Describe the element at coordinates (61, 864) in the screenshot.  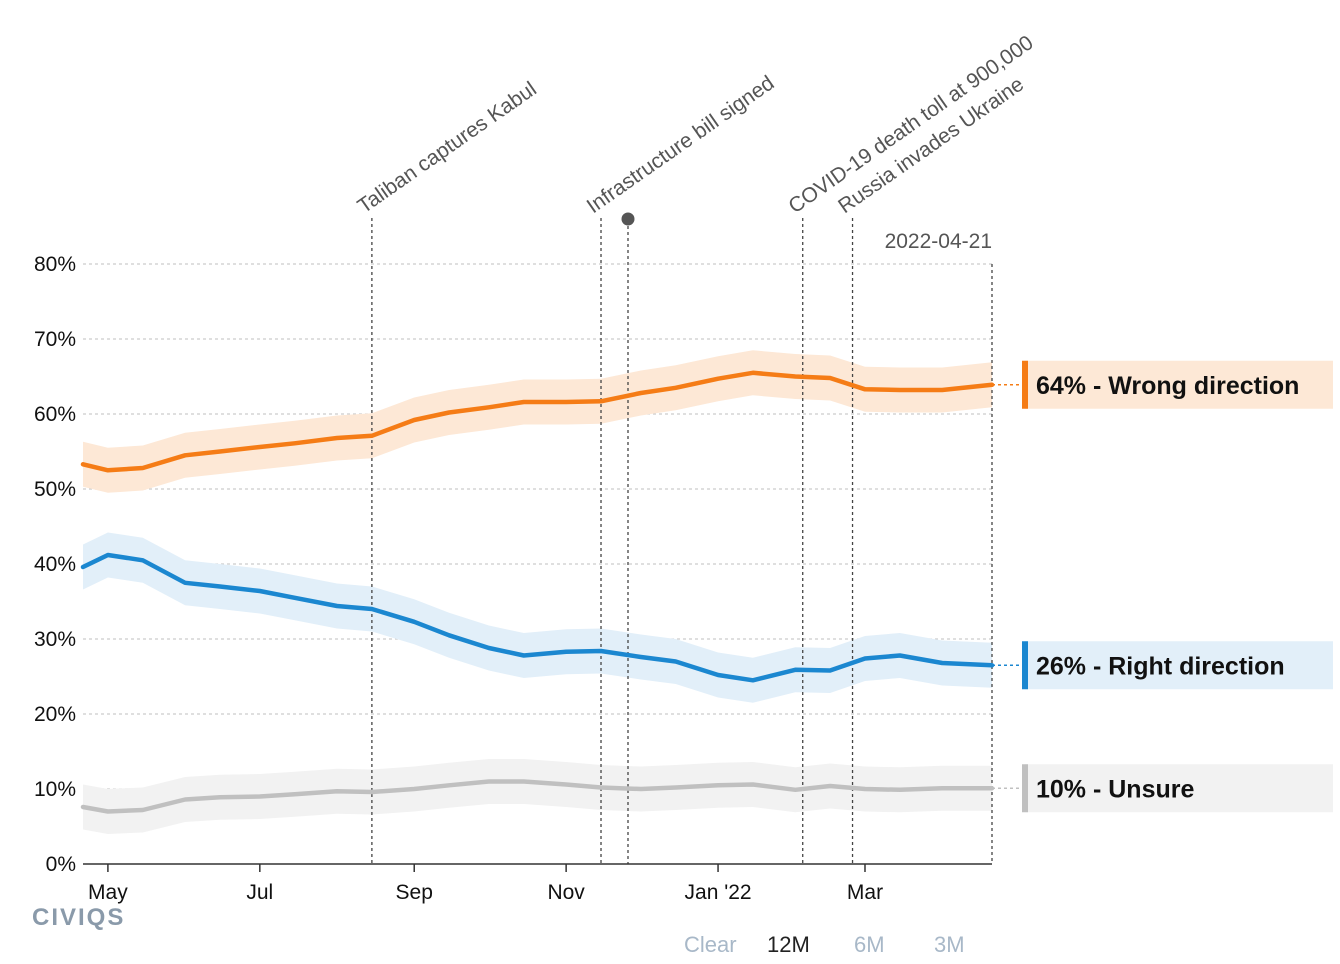
I see `y-tick-label: 0%` at that location.